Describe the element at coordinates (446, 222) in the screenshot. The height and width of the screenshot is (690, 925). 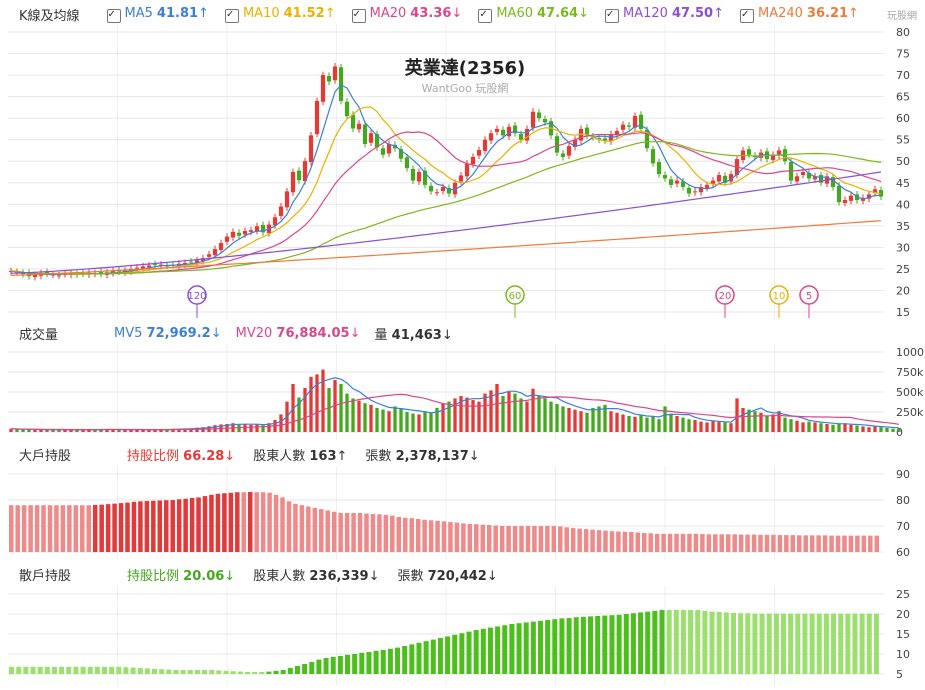
I see `ma120-line` at that location.